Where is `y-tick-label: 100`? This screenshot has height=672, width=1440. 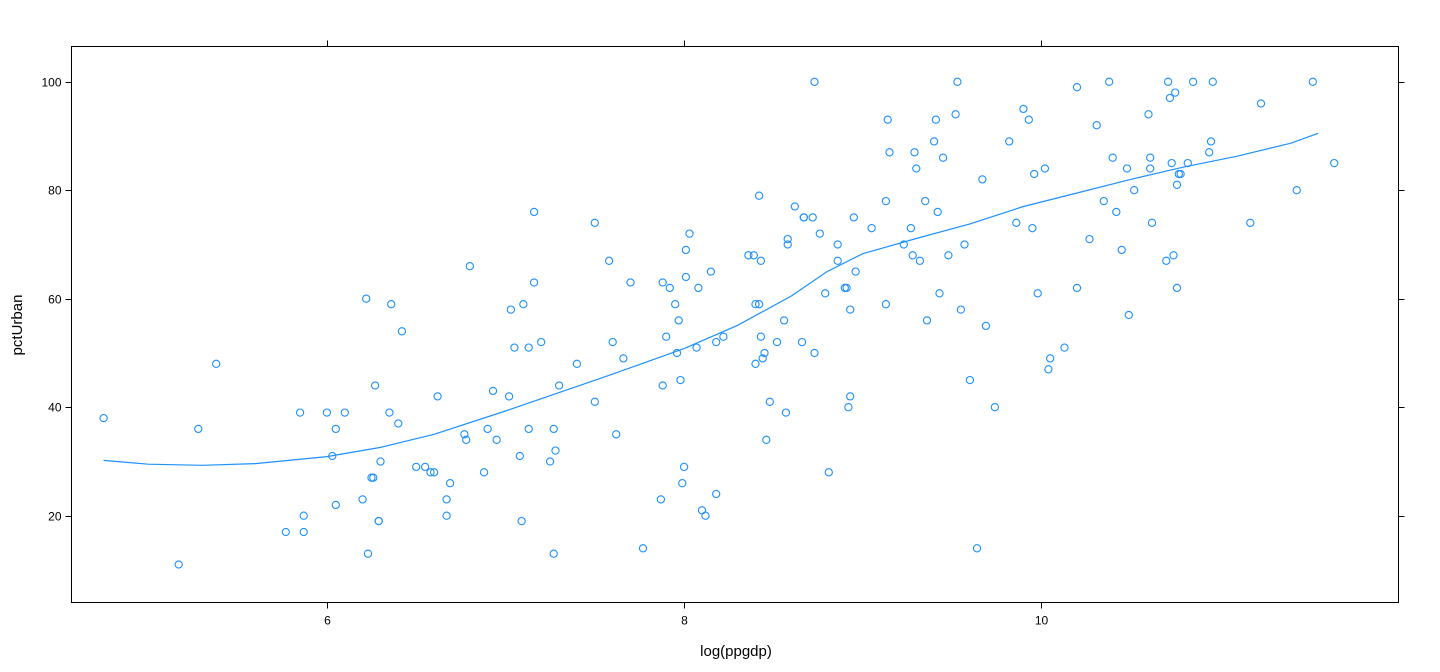
y-tick-label: 100 is located at coordinates (51, 83).